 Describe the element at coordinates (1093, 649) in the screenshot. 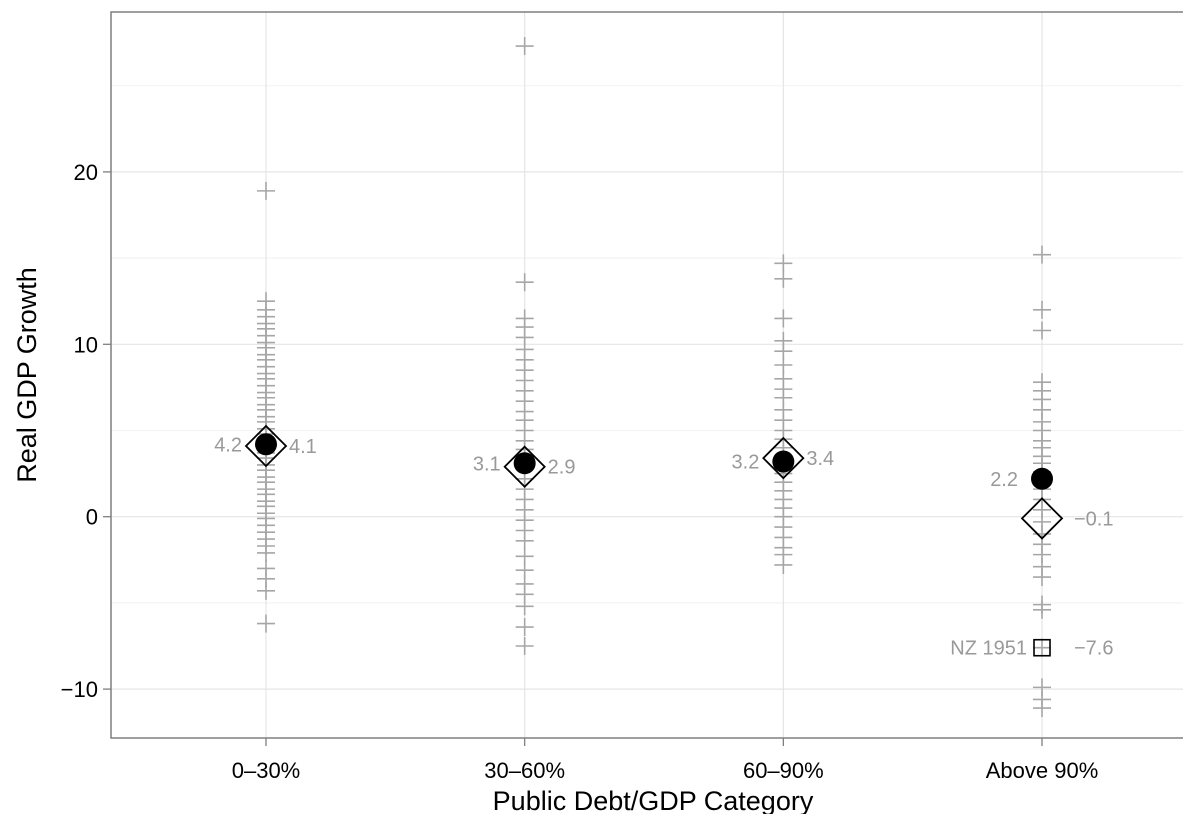

I see `annotation-value-label: −7.6` at that location.